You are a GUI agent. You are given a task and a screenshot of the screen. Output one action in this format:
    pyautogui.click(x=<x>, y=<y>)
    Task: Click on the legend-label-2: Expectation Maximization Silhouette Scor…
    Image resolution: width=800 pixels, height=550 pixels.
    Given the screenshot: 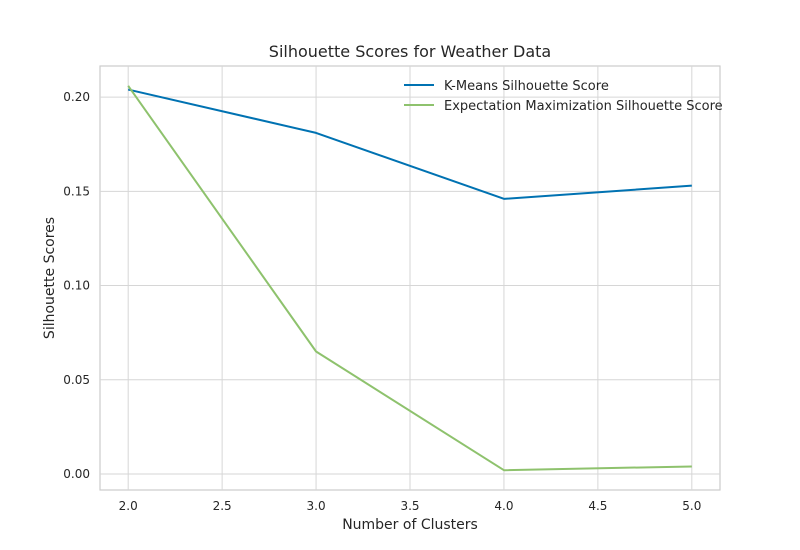 What is the action you would take?
    pyautogui.click(x=583, y=106)
    